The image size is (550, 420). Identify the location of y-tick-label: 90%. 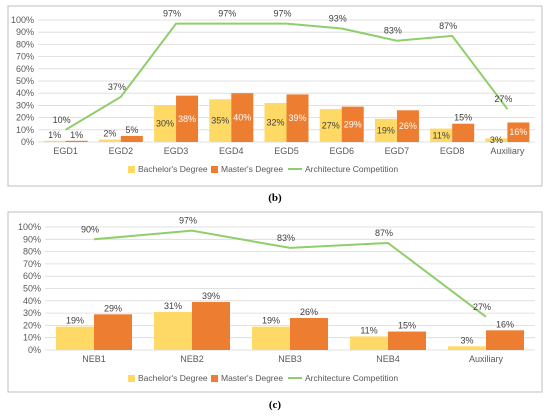
(32, 239).